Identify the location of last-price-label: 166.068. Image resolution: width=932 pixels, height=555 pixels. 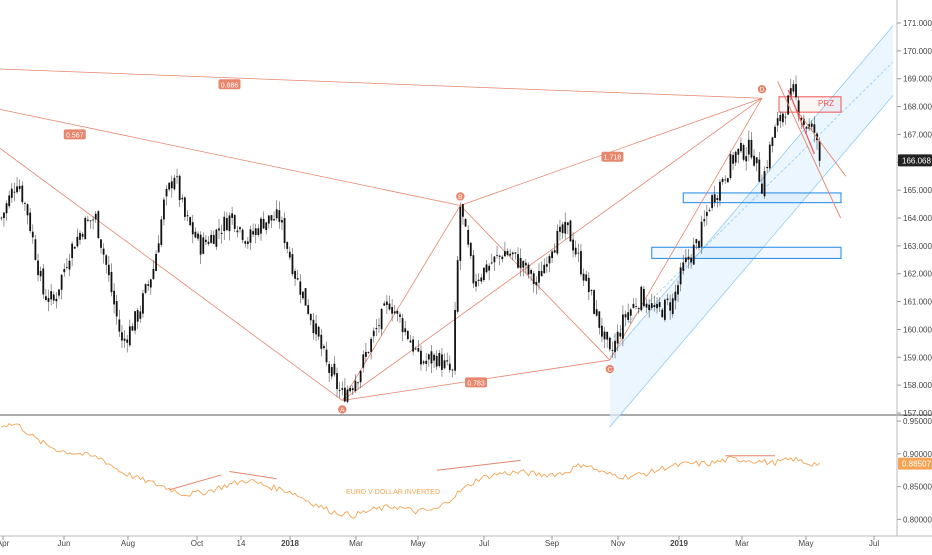
(916, 160).